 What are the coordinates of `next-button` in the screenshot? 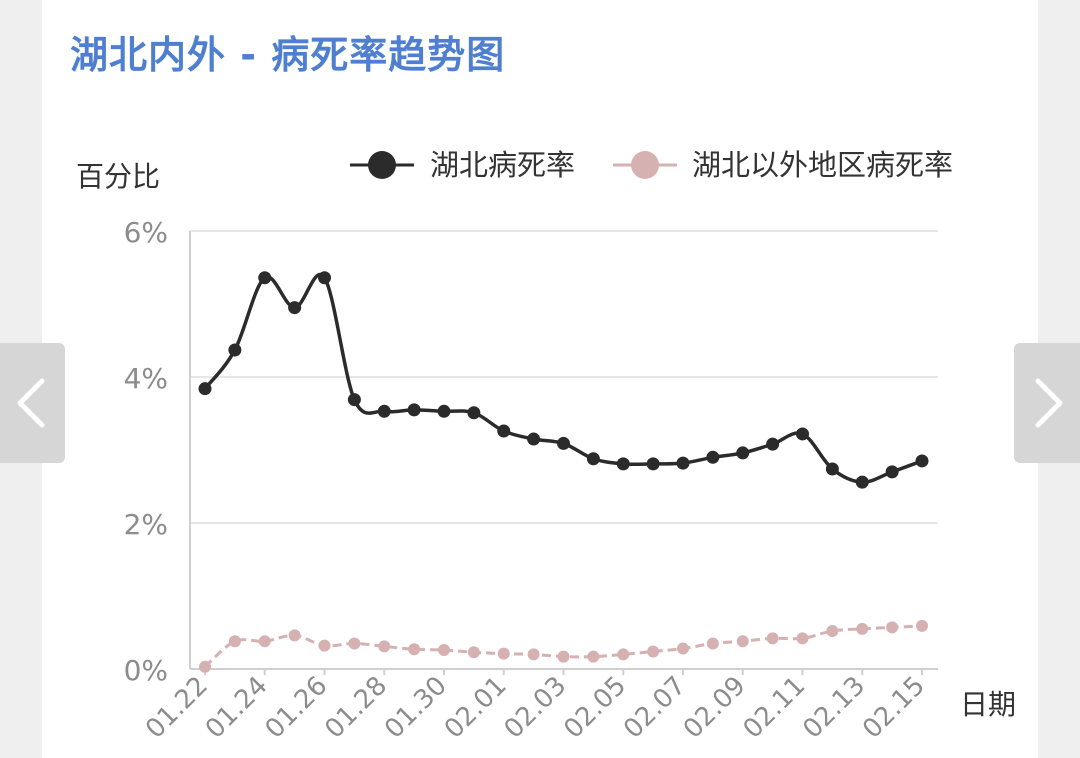 It's located at (1047, 403).